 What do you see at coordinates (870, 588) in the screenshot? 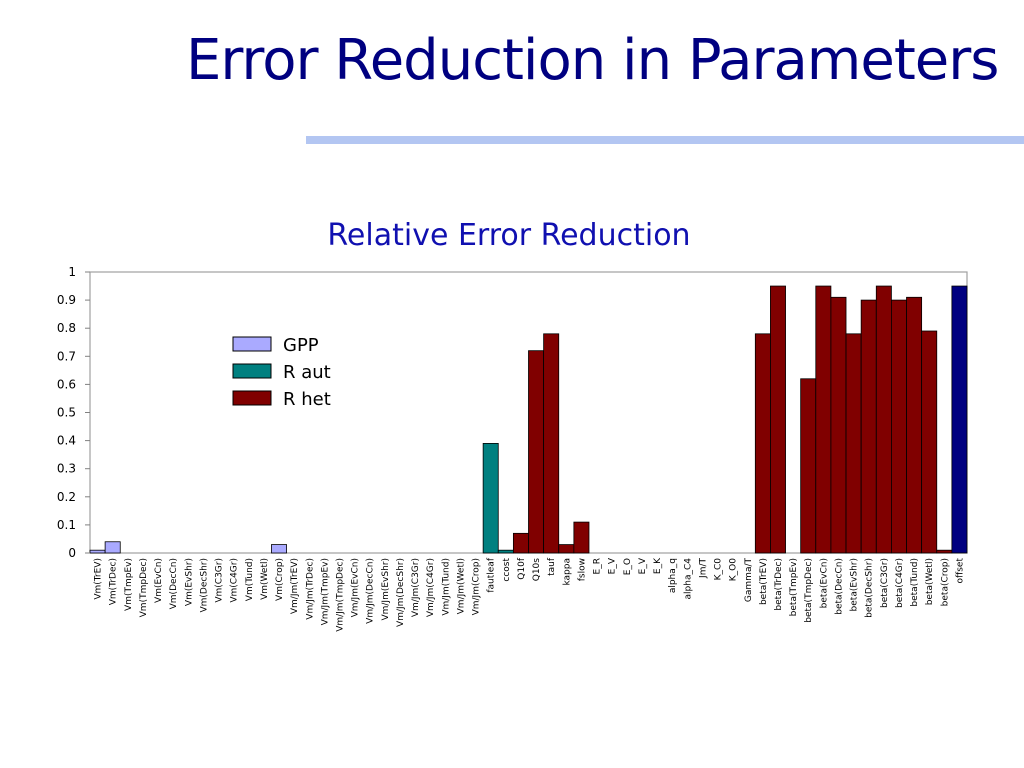
I see `x-tick-label: beta(DecShr)` at bounding box center [870, 588].